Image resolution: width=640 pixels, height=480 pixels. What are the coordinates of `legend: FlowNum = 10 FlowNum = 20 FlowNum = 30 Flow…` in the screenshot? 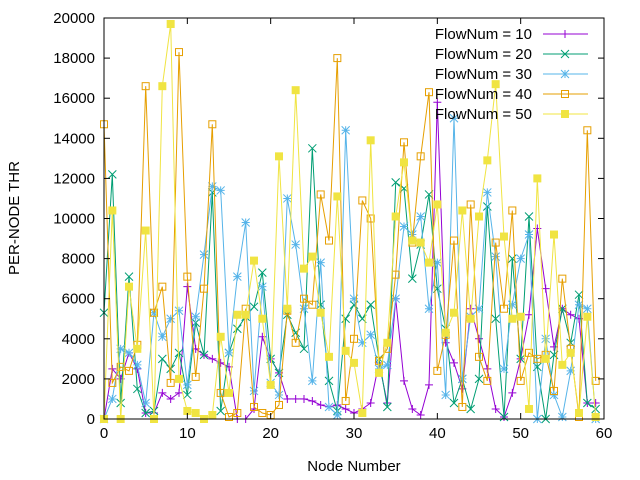 It's located at (511, 74).